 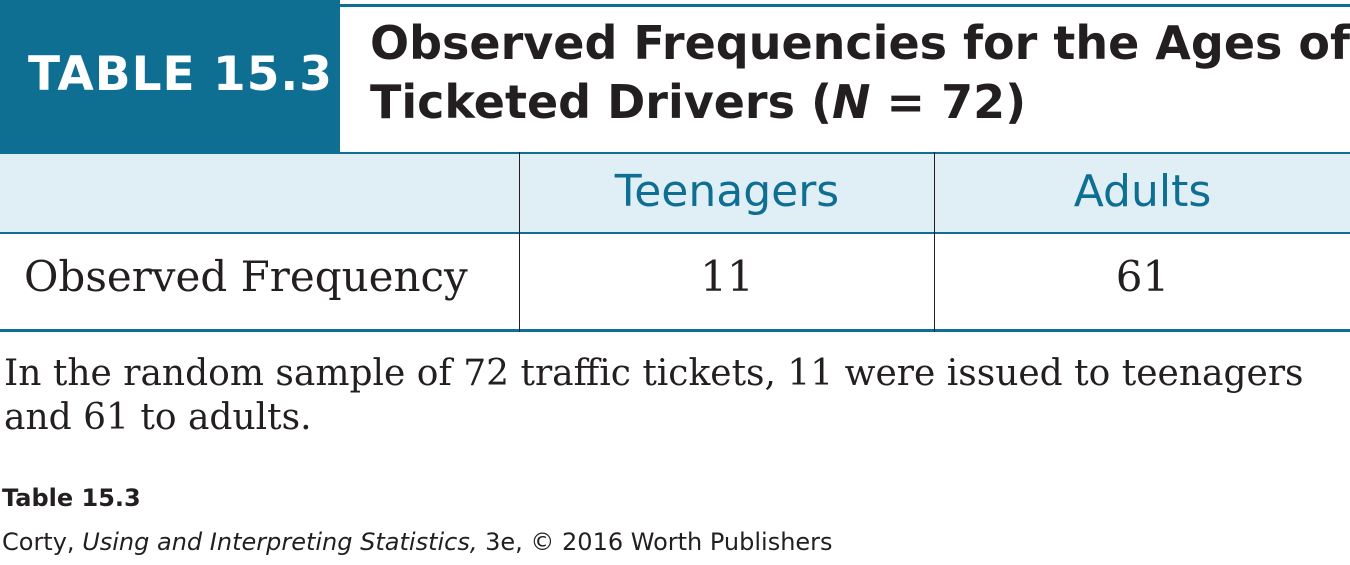 I want to click on table-title-line-2: Ticketed Drivers (N = 72), so click(x=850, y=102).